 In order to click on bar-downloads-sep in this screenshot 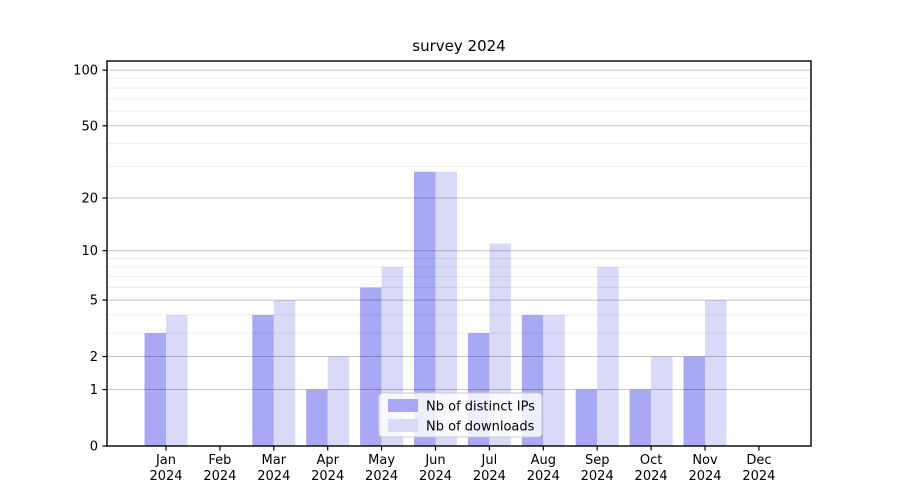, I will do `click(608, 356)`.